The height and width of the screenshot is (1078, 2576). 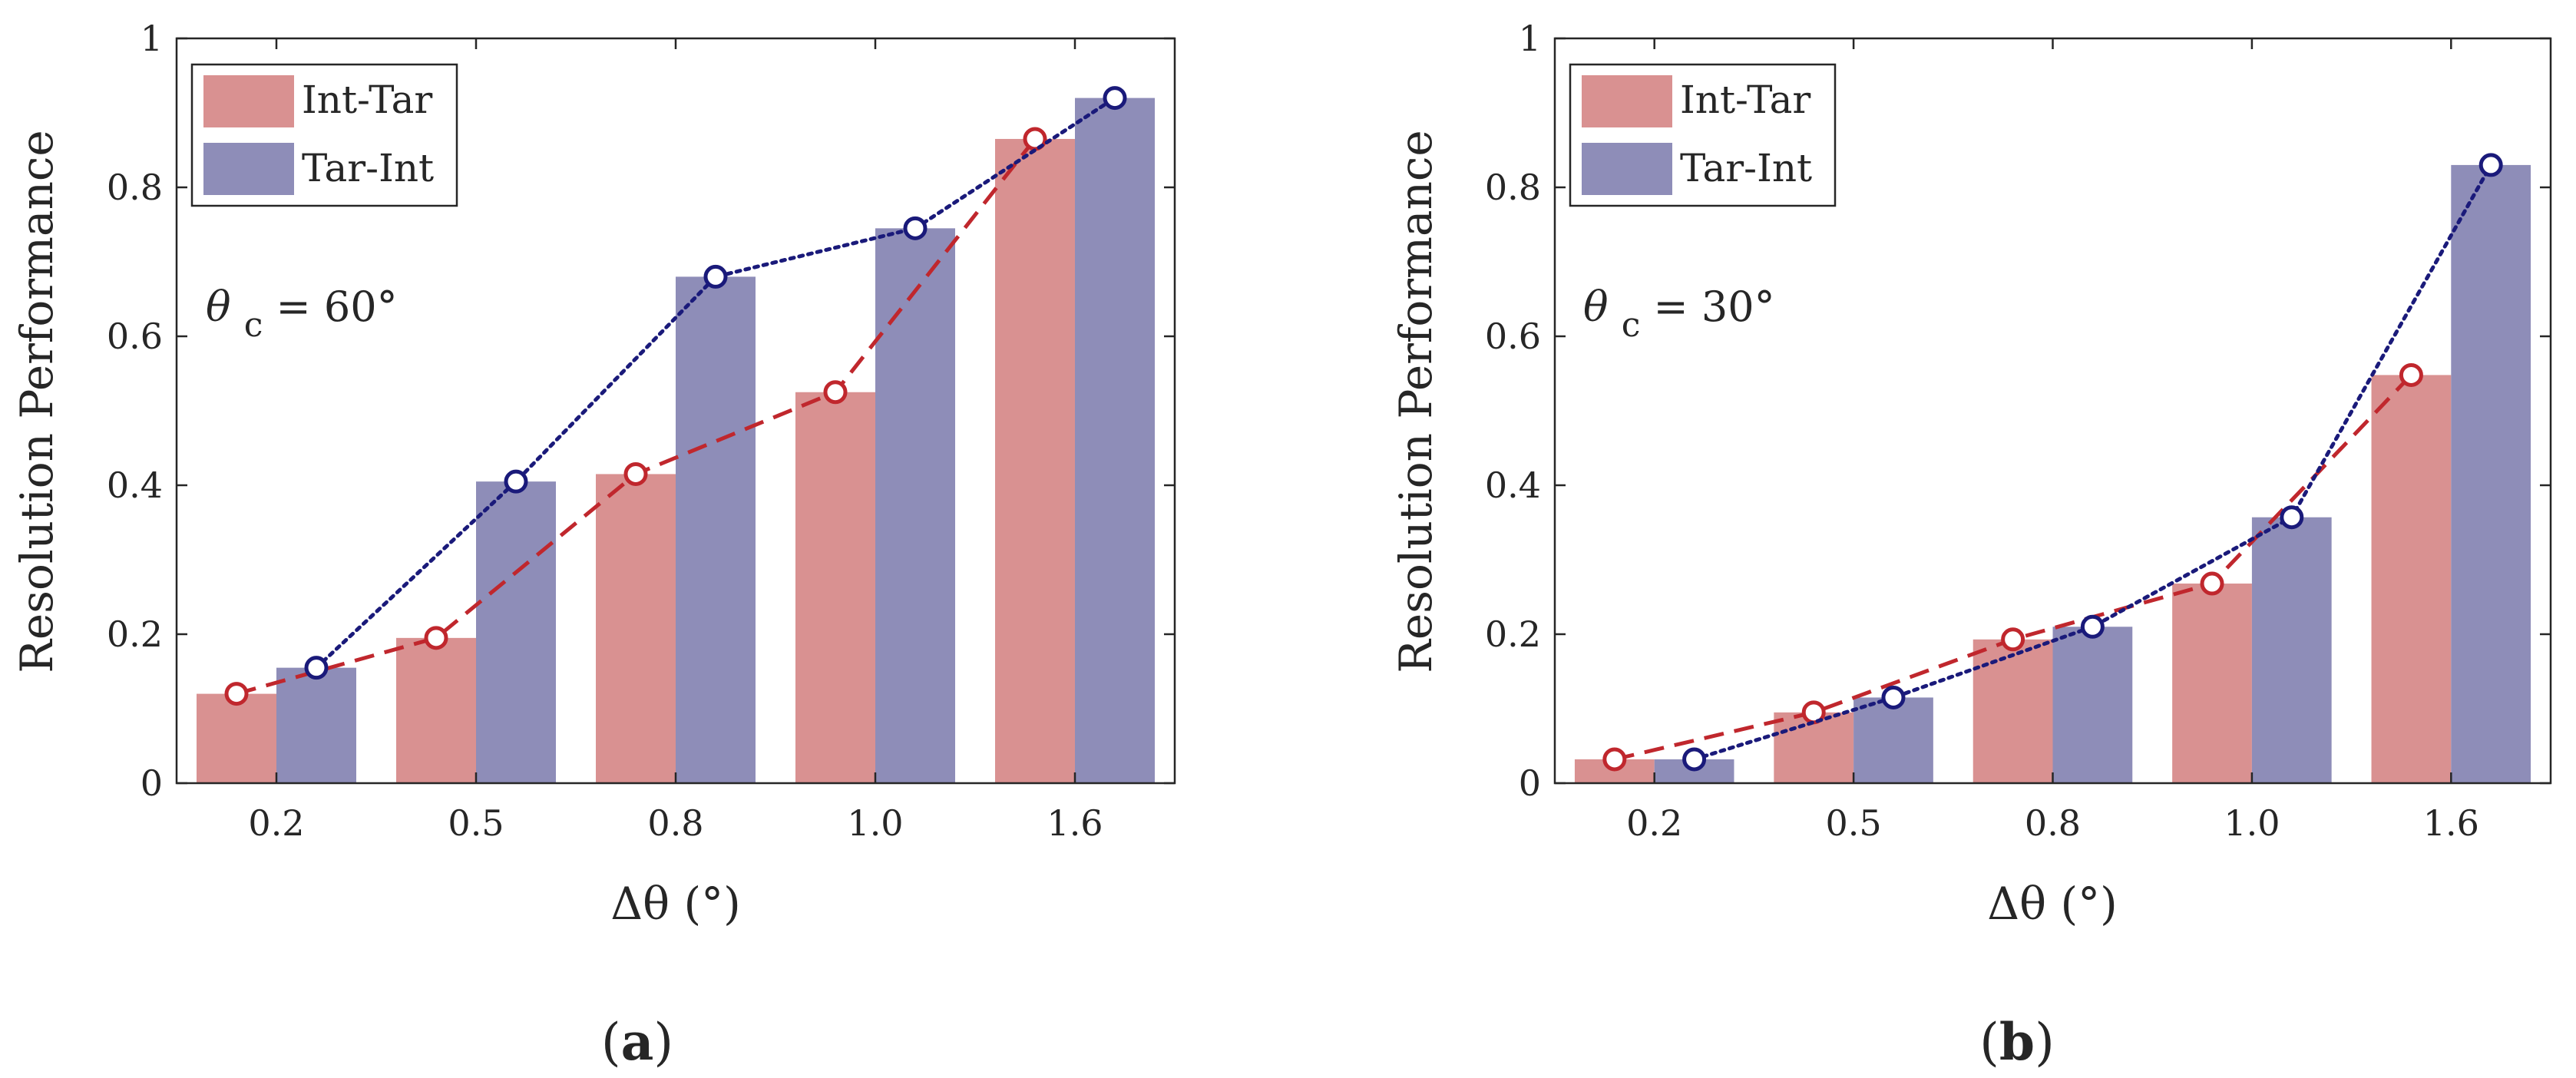 What do you see at coordinates (367, 100) in the screenshot?
I see `legend-label-int-tar-a: Int-Tar` at bounding box center [367, 100].